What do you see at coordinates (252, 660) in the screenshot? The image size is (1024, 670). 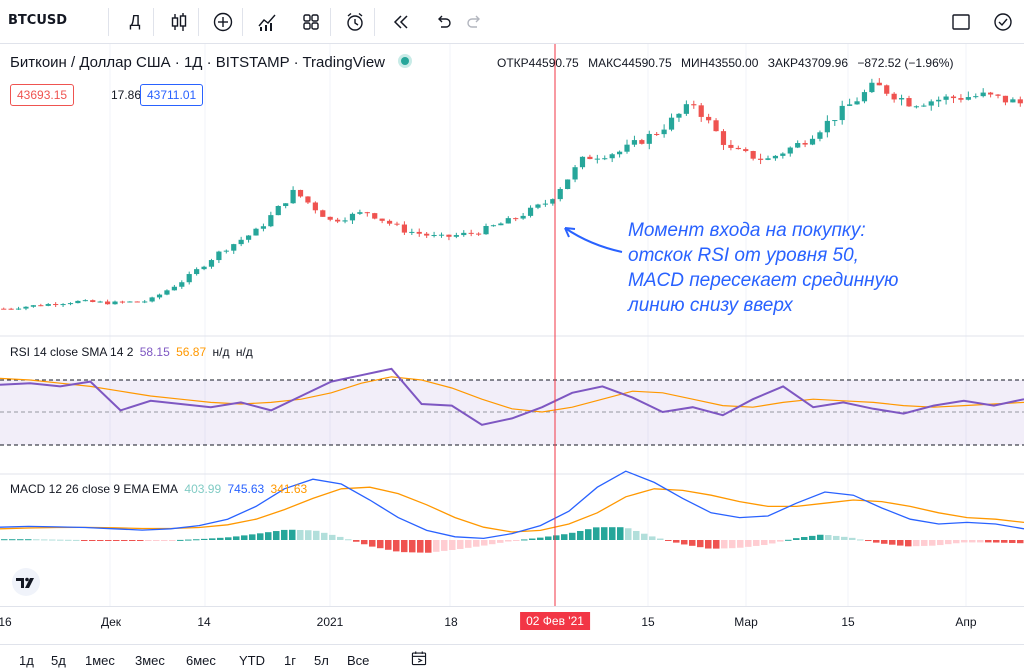 I see `range-ytd: YTD` at bounding box center [252, 660].